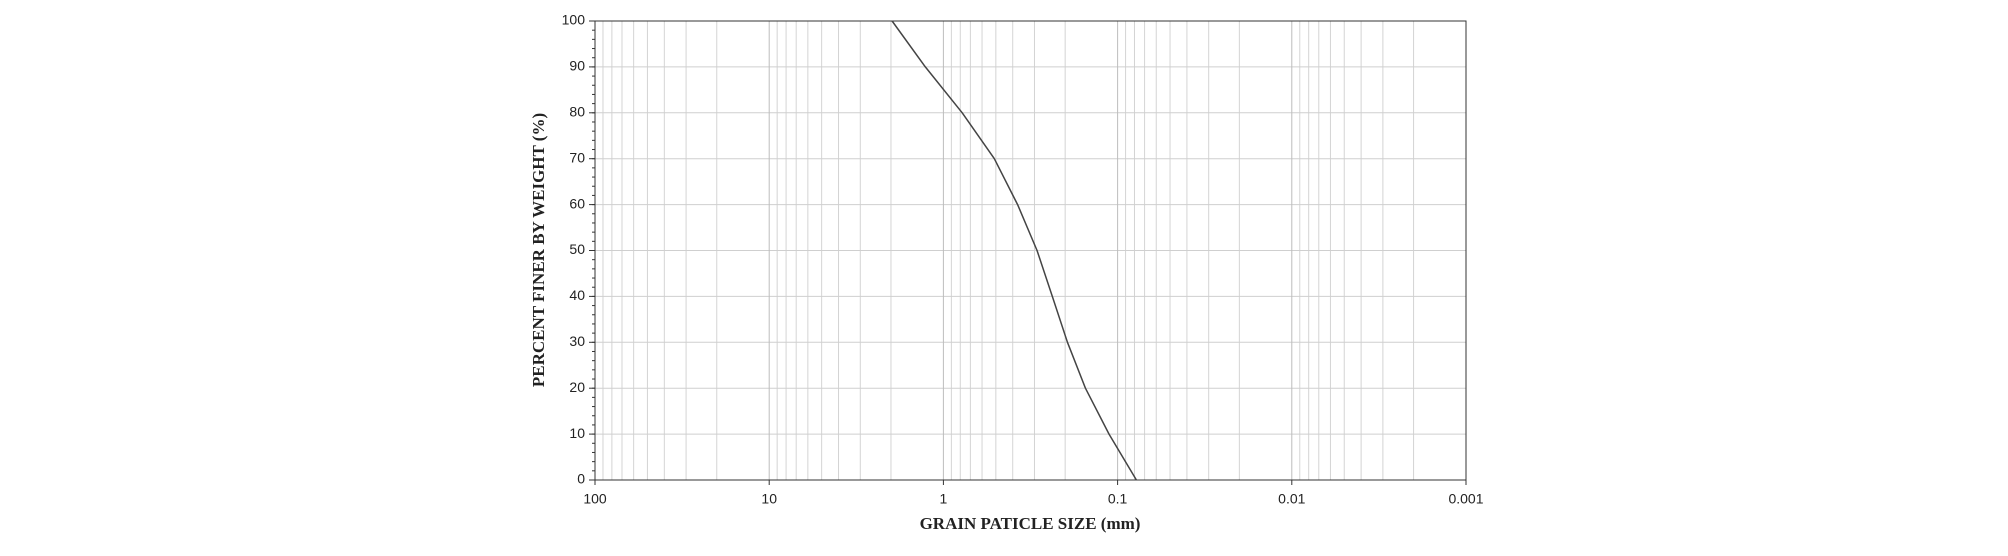 This screenshot has height=556, width=2008. I want to click on y-axis-title: PERCENT FINER BY WEIGHT (%), so click(538, 250).